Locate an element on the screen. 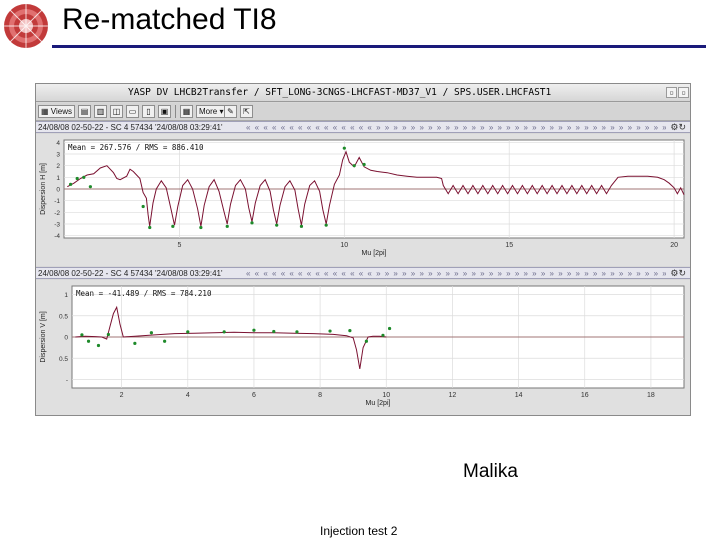 Image resolution: width=720 pixels, height=540 pixels. minimize-icon: ▫ is located at coordinates (671, 92).